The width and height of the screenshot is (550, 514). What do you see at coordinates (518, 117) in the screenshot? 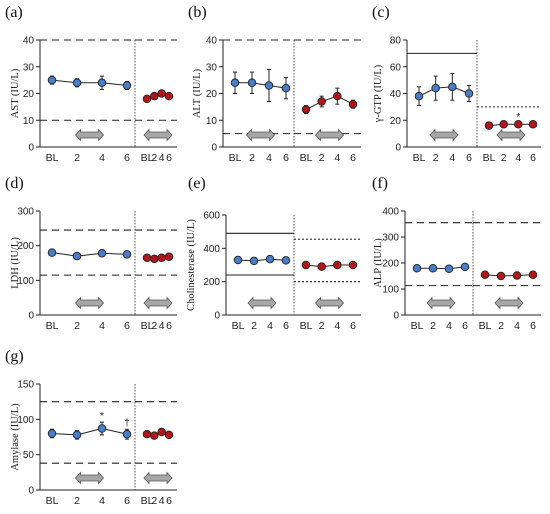
I see `significance-marker: *` at bounding box center [518, 117].